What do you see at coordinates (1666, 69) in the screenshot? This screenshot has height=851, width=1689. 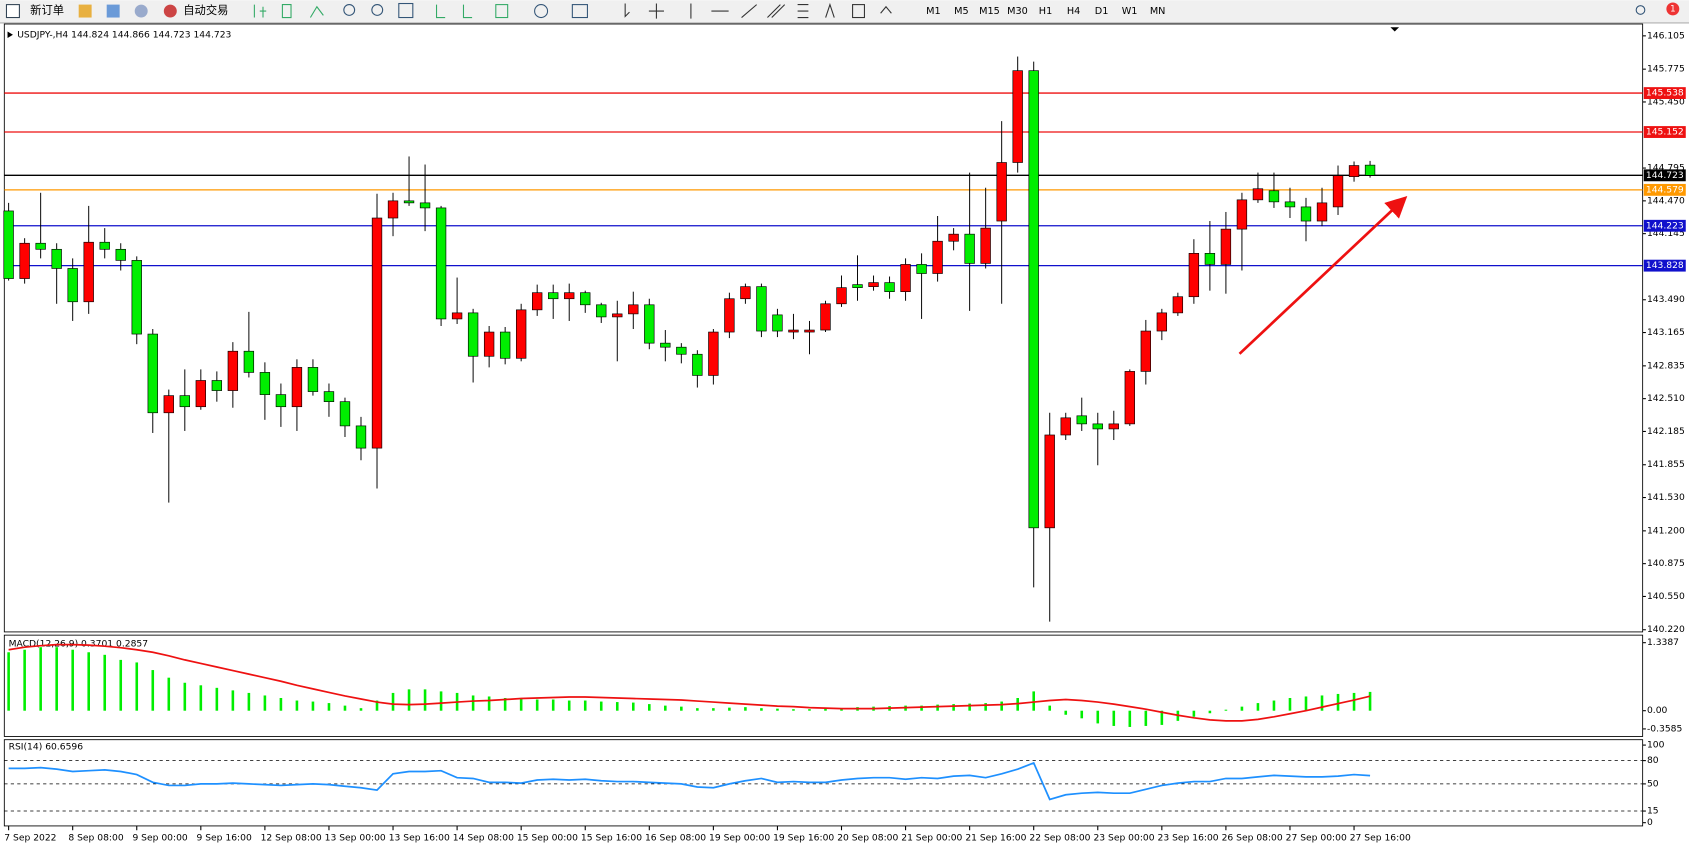 I see `y-tick-label: 145.775` at bounding box center [1666, 69].